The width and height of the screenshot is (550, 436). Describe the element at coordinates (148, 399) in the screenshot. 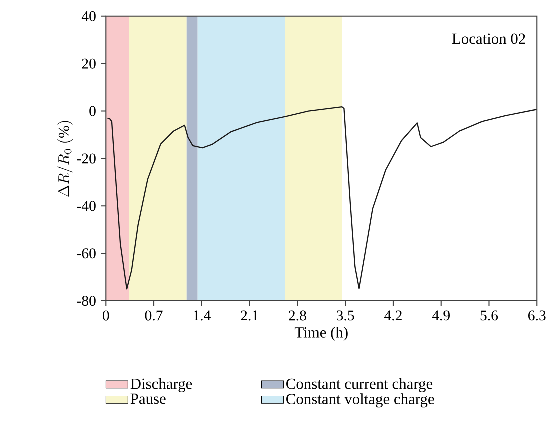

I see `legend-label: Pause` at that location.